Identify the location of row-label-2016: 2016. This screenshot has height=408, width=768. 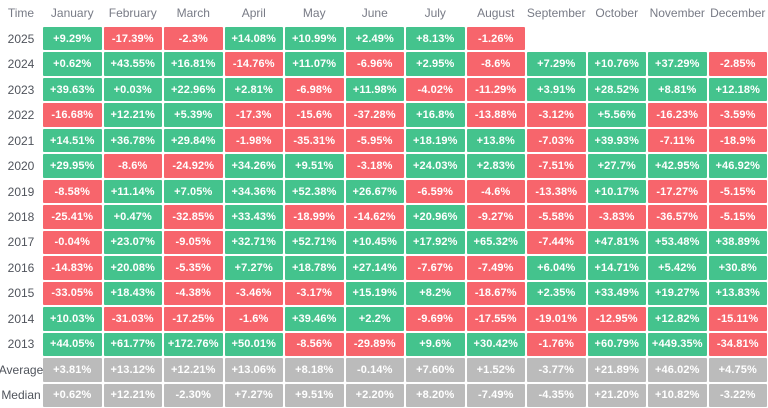
(21, 267).